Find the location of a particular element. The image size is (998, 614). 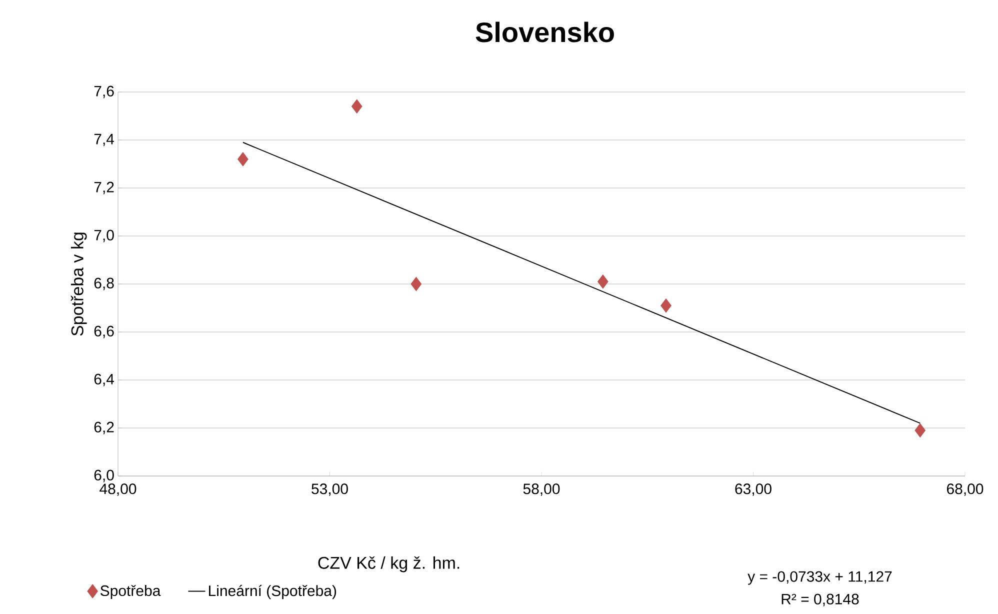

text: y = -0,0733x + 11,127 is located at coordinates (820, 578).